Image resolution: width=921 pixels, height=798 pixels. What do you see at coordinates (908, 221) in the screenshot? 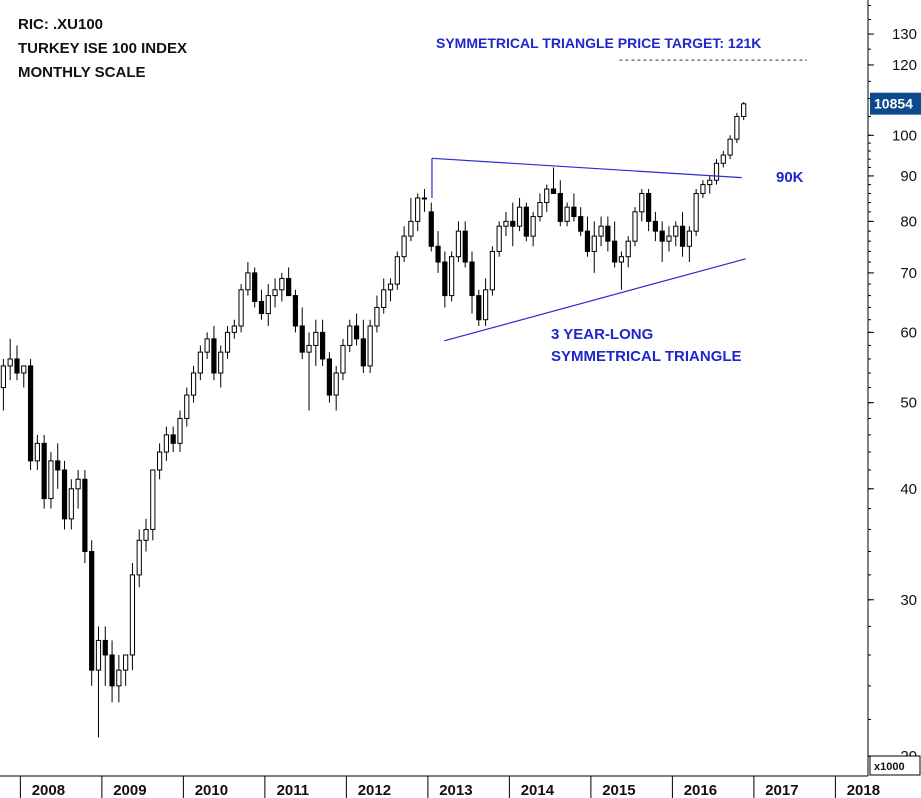
I see `y-tick-label: 80` at bounding box center [908, 221].